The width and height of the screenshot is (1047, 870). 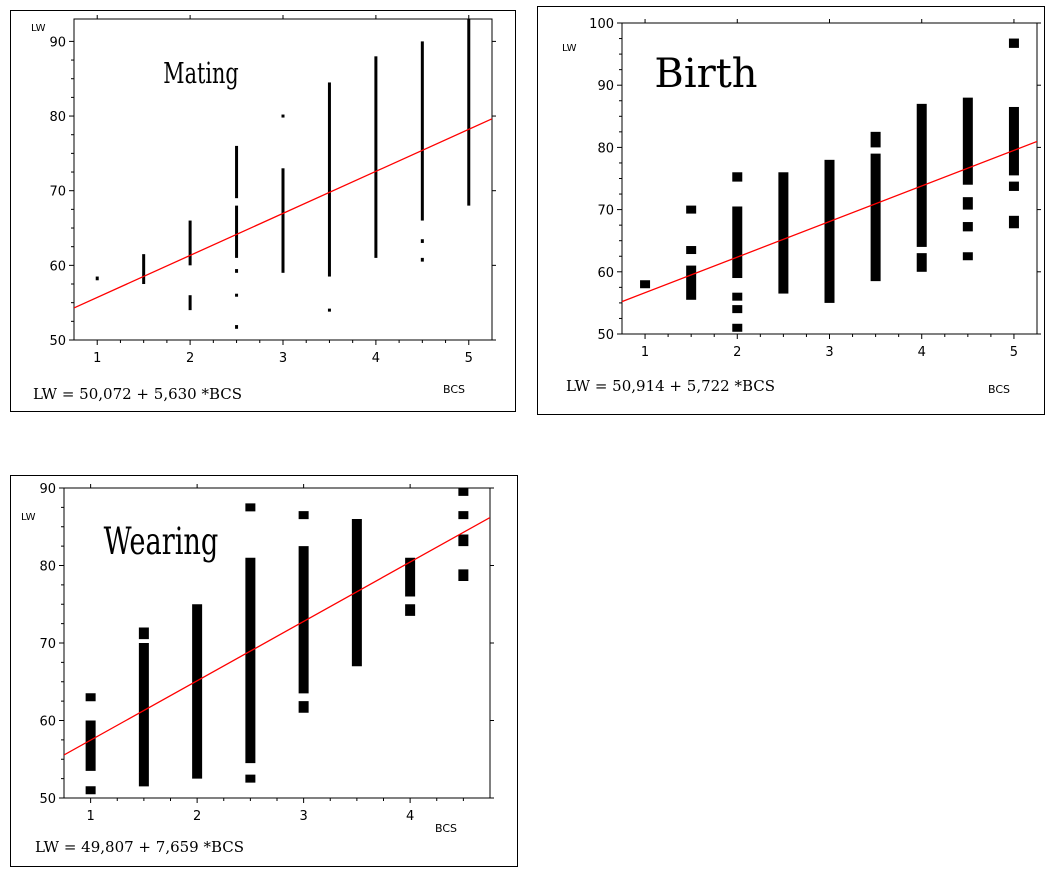 What do you see at coordinates (605, 211) in the screenshot?
I see `birth-y-tick-label: 70` at bounding box center [605, 211].